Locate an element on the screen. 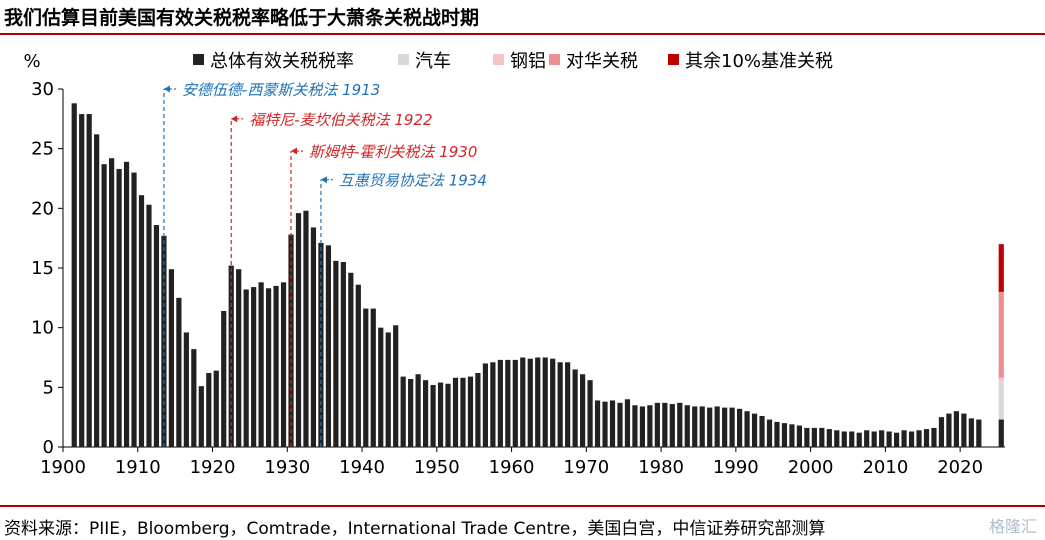  x-tick-label: 1950 is located at coordinates (437, 467).